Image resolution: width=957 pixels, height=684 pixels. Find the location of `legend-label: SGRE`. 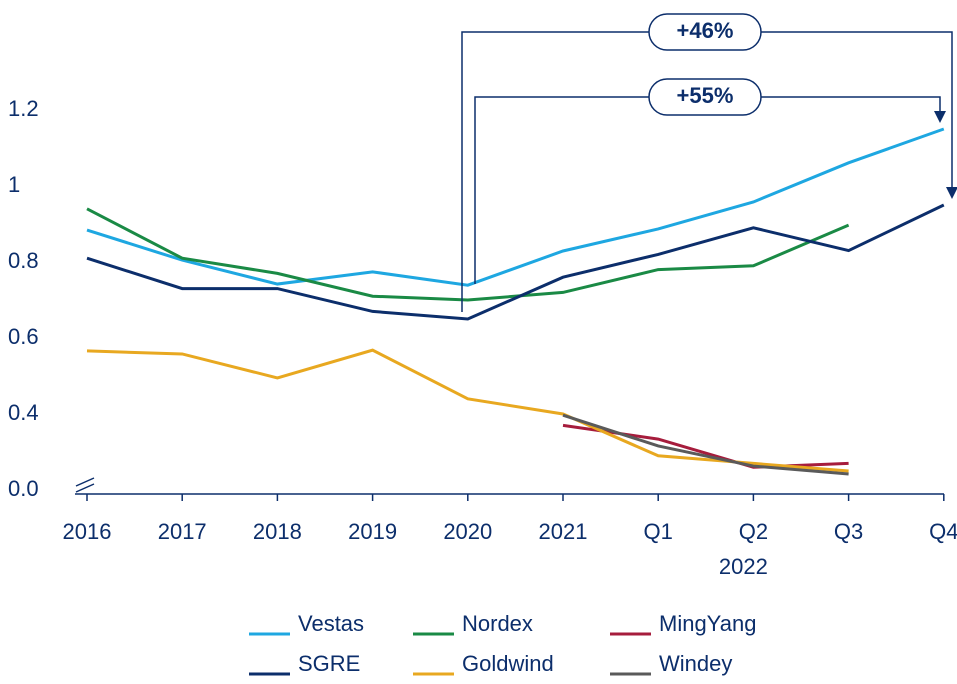

legend-label: SGRE is located at coordinates (329, 663).